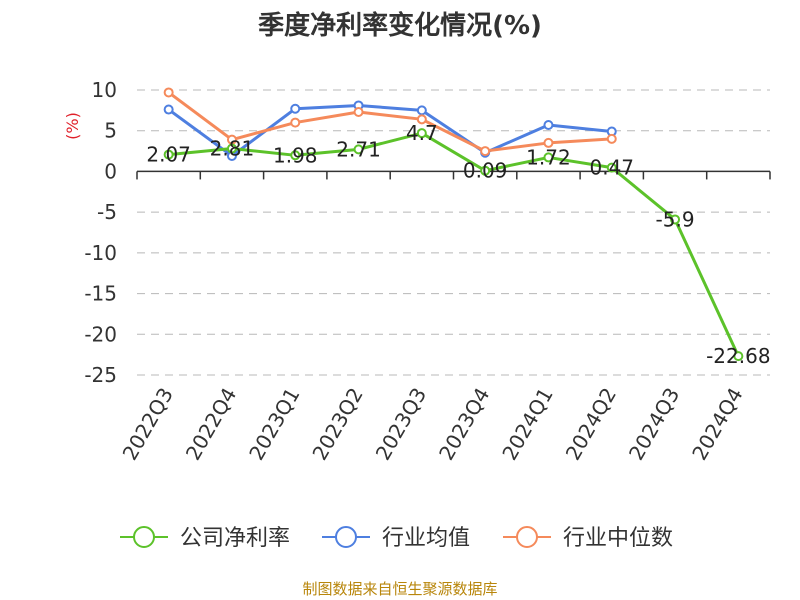 This screenshot has width=800, height=600. Describe the element at coordinates (464, 424) in the screenshot. I see `x-tick-label: 2023Q4` at that location.